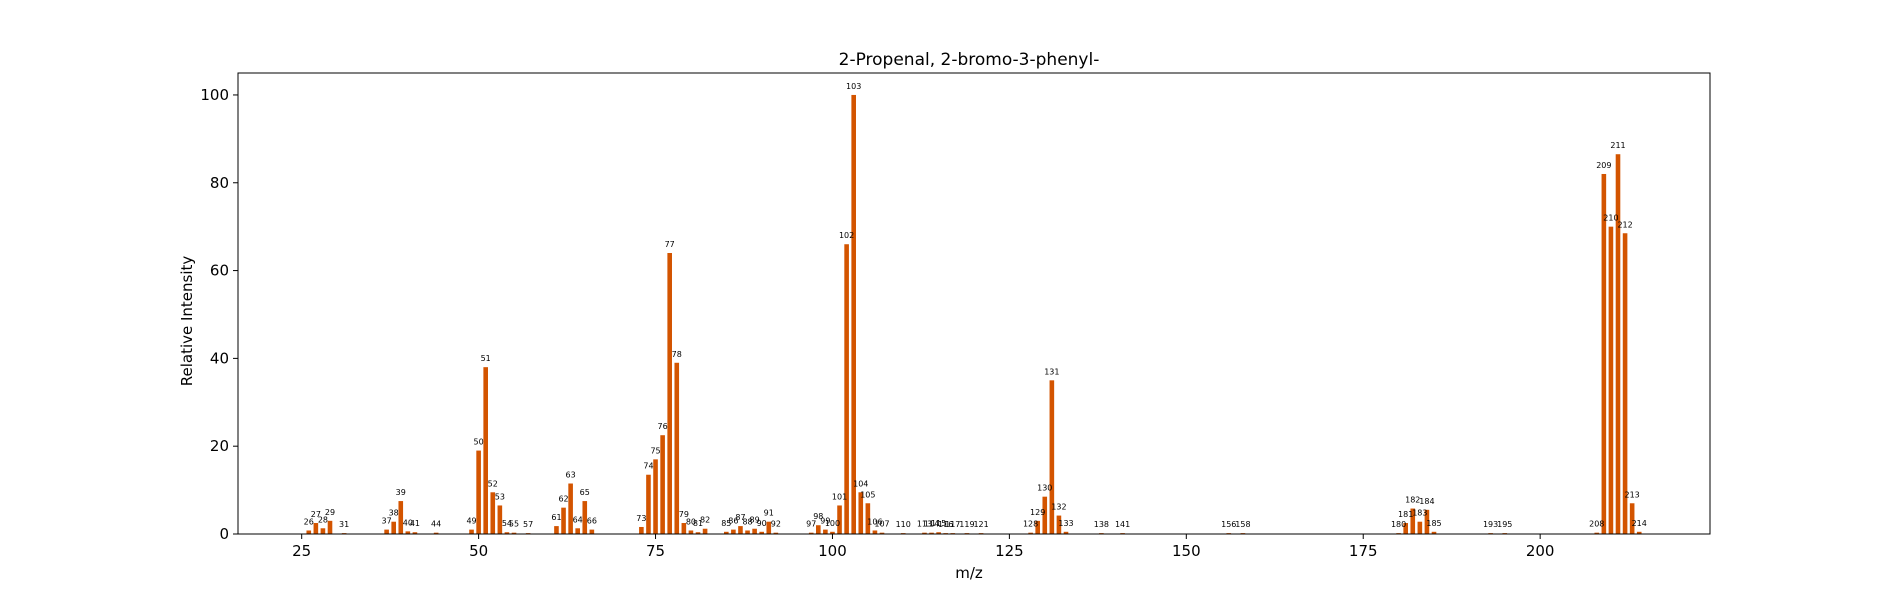  What do you see at coordinates (762, 523) in the screenshot?
I see `data-label-mz-90: 90` at bounding box center [762, 523].